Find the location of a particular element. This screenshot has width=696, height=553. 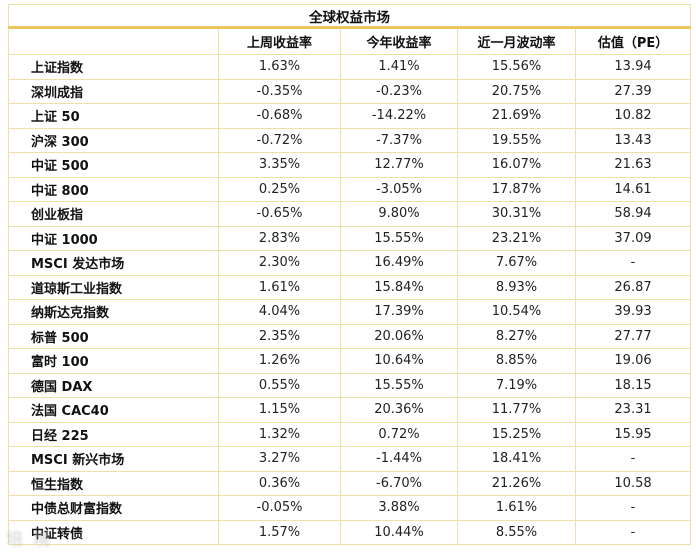

month-volatility-cell: 10.54% is located at coordinates (516, 312).